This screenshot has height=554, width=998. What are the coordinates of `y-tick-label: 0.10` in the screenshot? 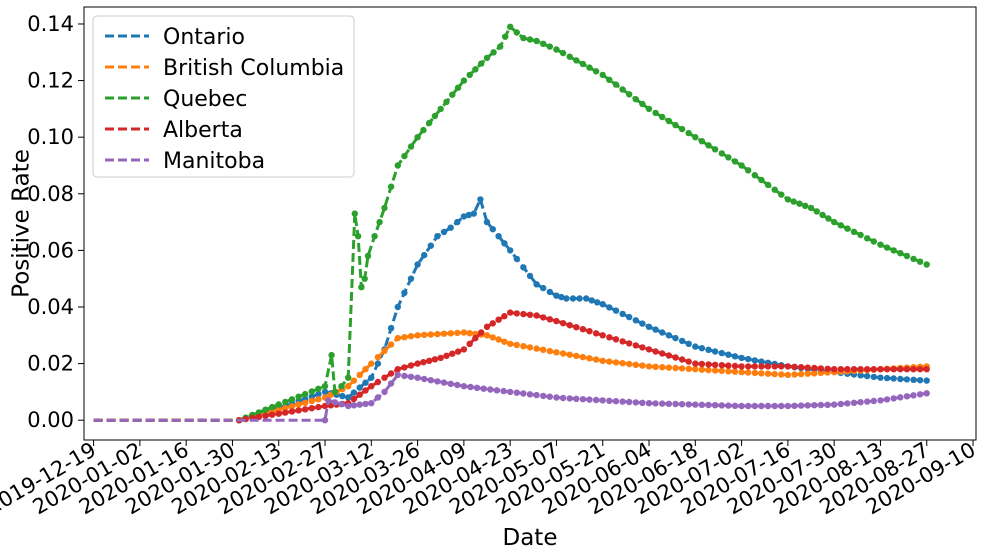 It's located at (50, 137).